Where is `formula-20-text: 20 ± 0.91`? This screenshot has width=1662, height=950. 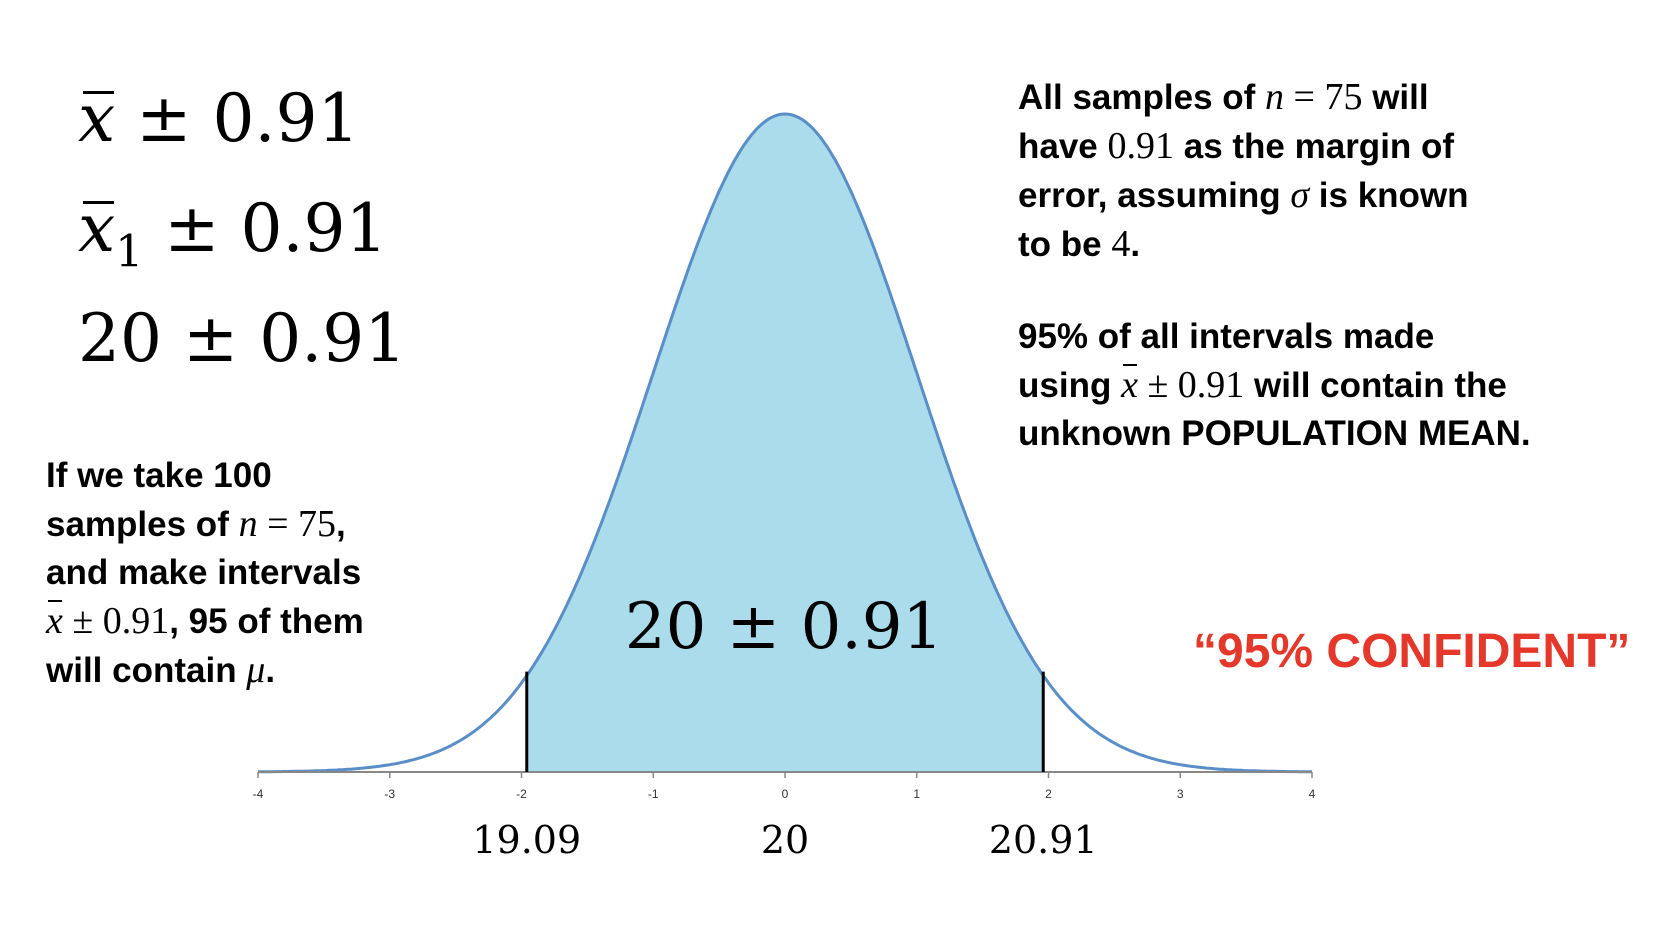 formula-20-text: 20 ± 0.91 is located at coordinates (242, 338).